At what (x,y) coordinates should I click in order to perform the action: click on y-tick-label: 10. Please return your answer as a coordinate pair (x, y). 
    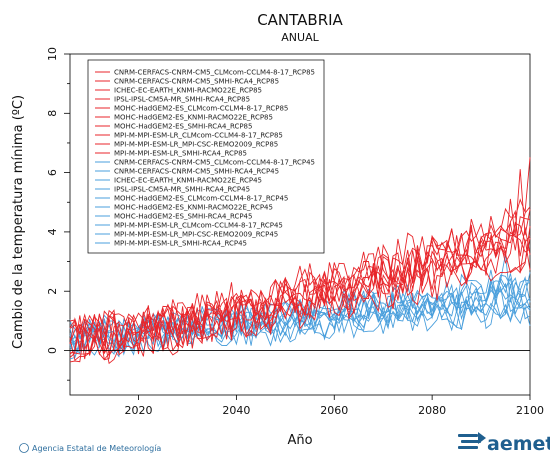
    Looking at the image, I should click on (52, 54).